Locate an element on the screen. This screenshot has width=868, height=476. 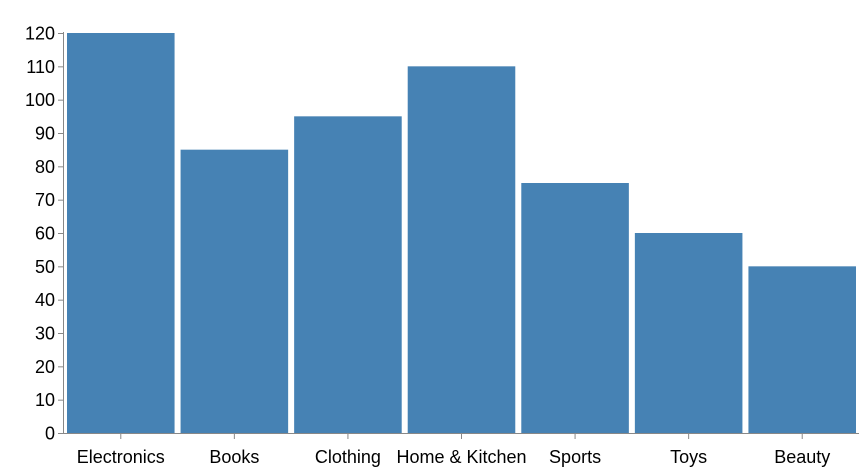
bar-toys is located at coordinates (688, 333).